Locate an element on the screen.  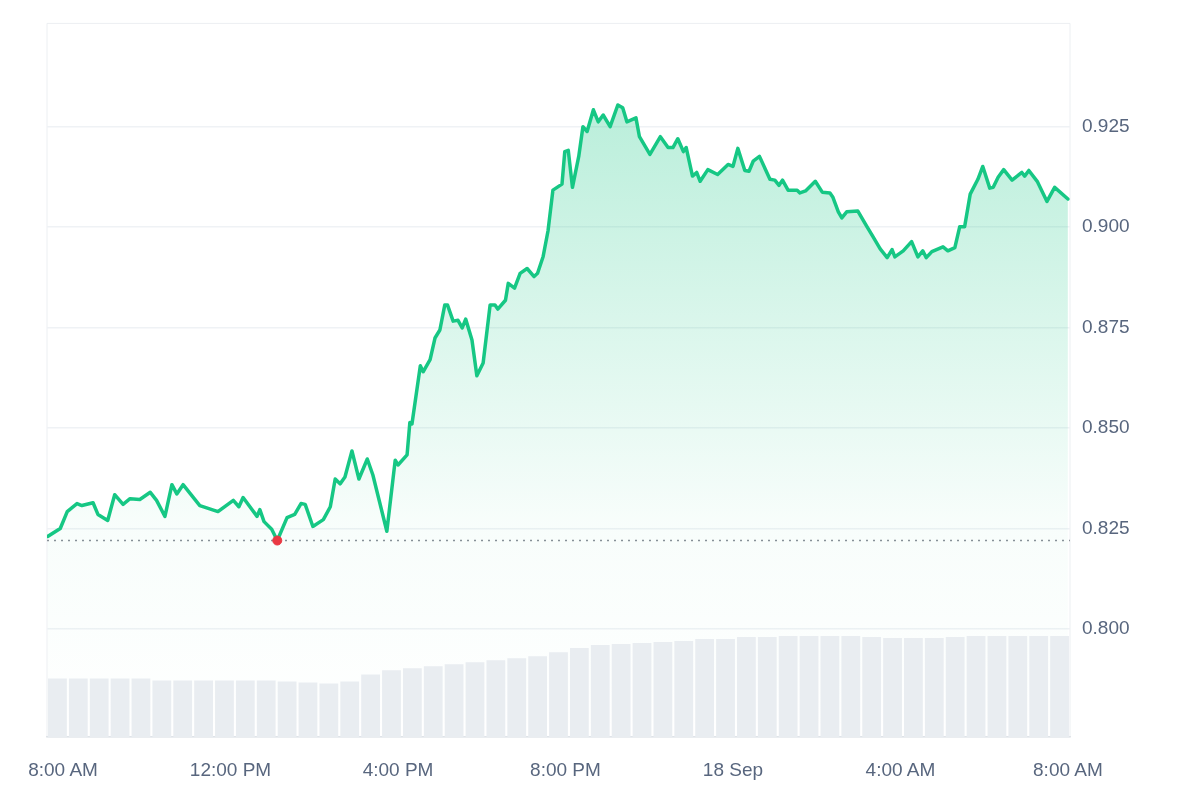
y-tick-label: 0.875 is located at coordinates (1106, 326).